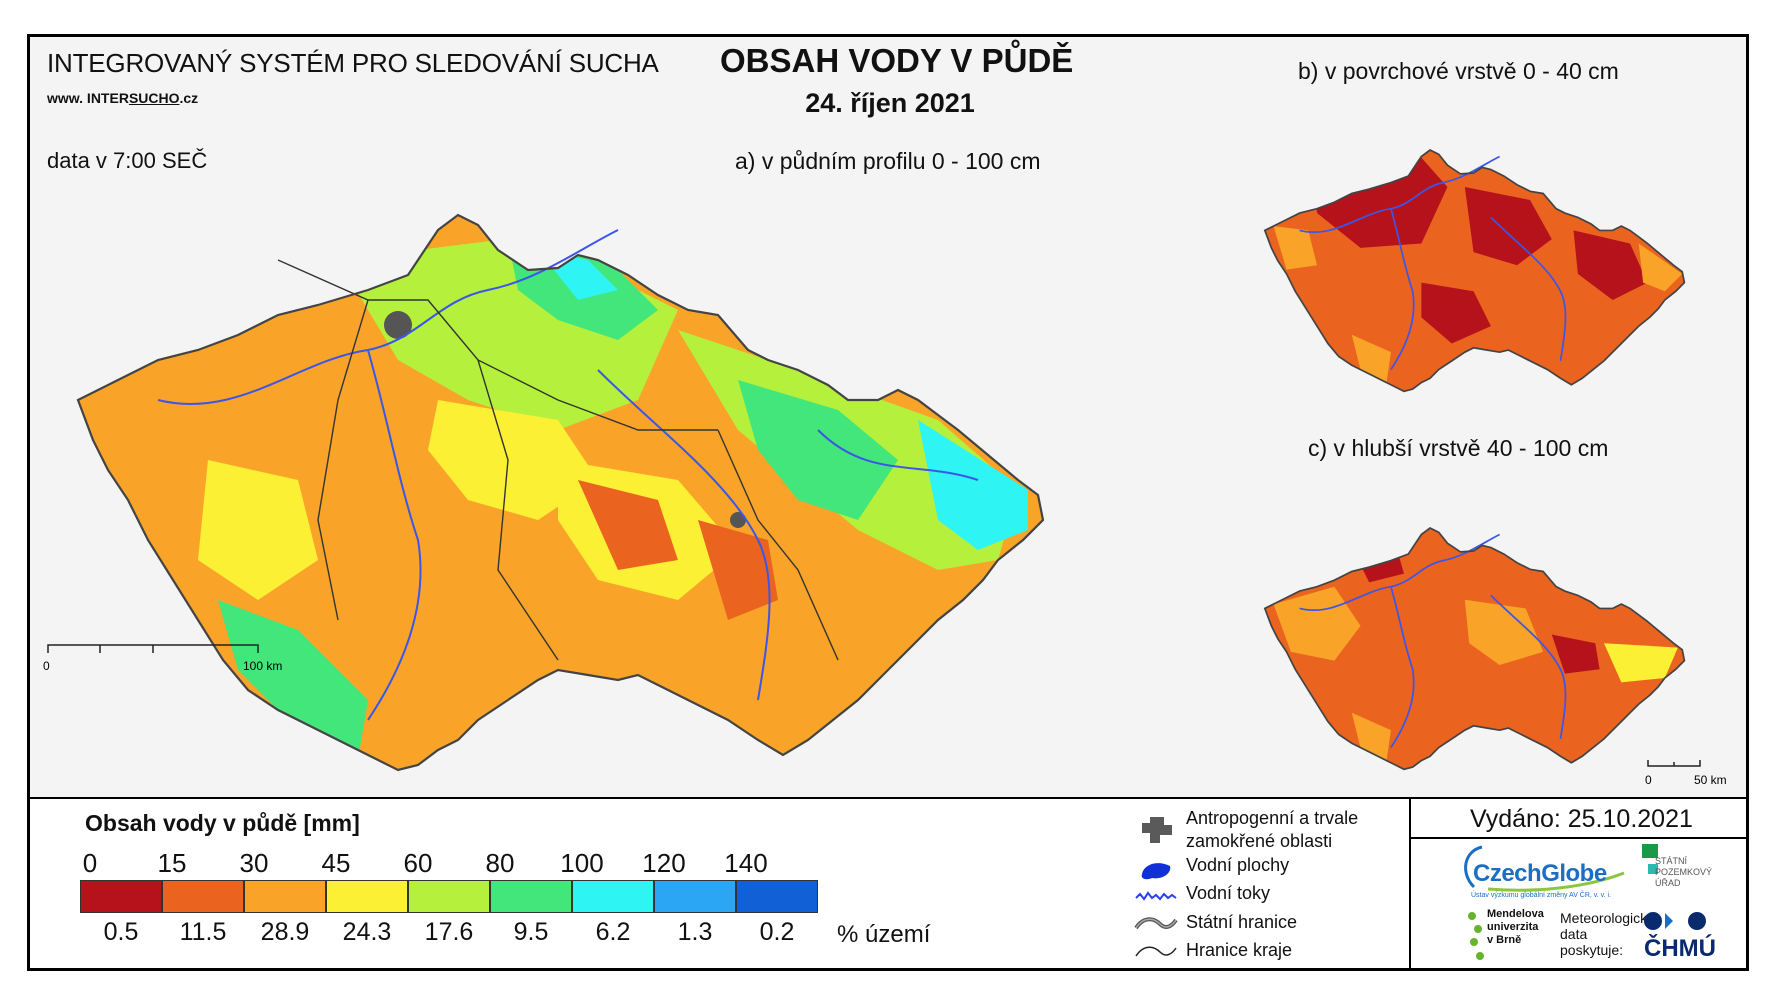 The image size is (1772, 1003). I want to click on legend-title: Obsah vody v půdě [mm], so click(222, 823).